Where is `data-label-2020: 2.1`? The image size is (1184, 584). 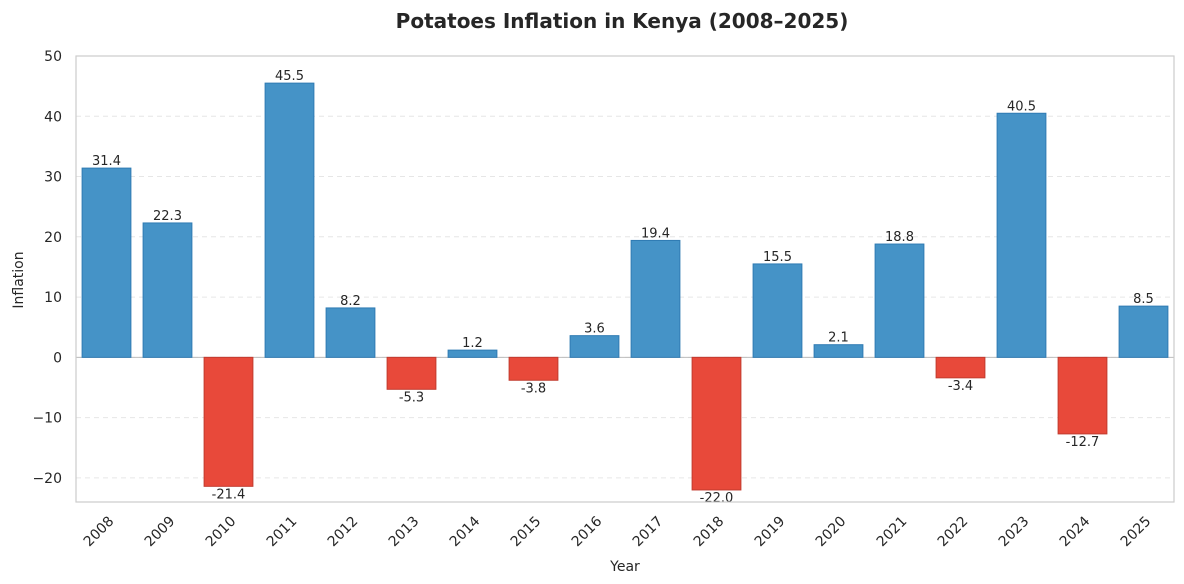 data-label-2020: 2.1 is located at coordinates (838, 338).